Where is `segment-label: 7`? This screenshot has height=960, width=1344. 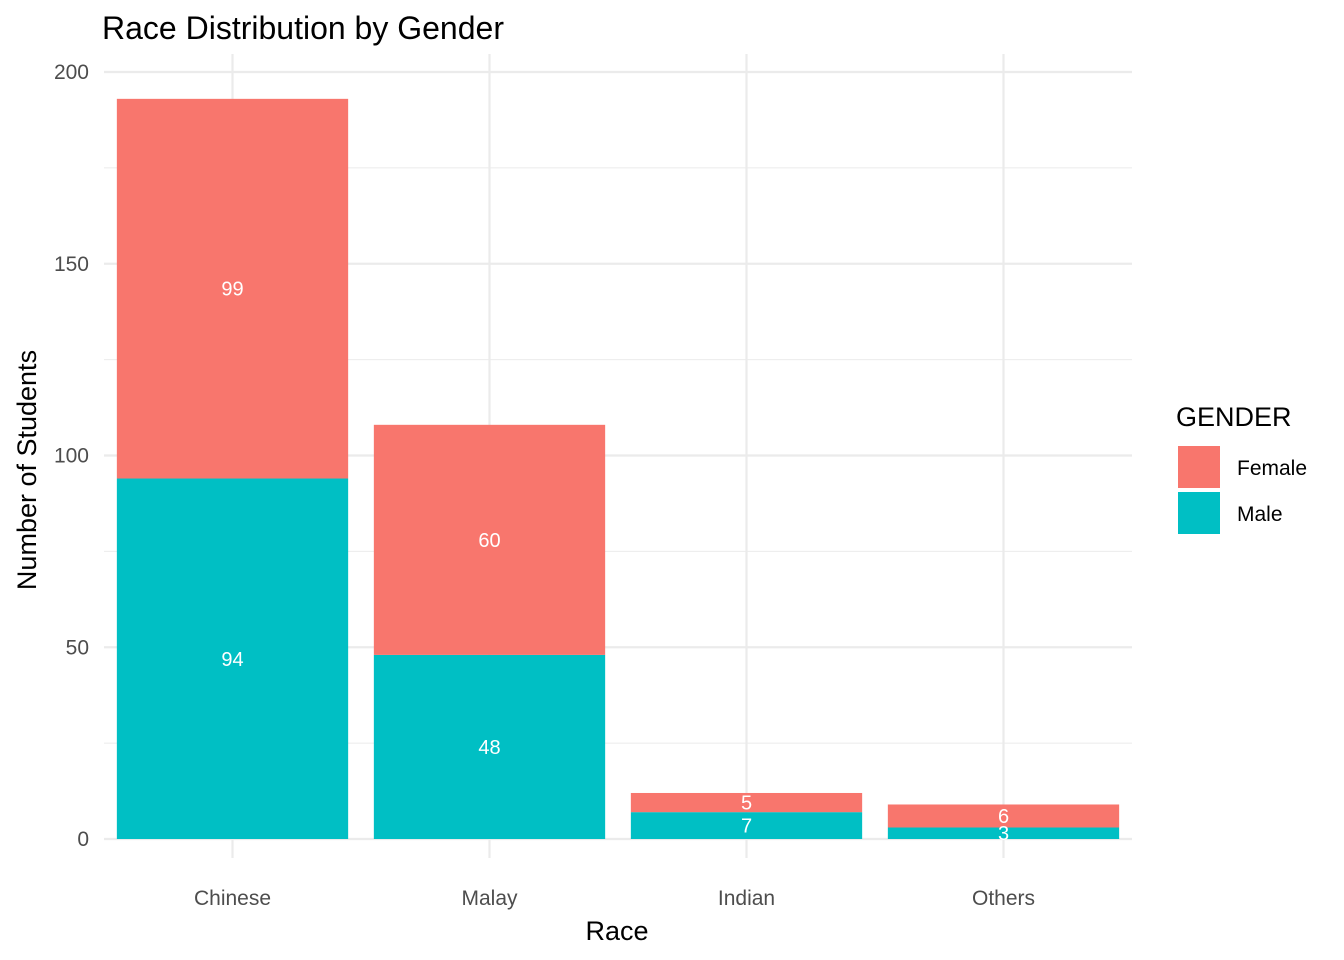 segment-label: 7 is located at coordinates (746, 827).